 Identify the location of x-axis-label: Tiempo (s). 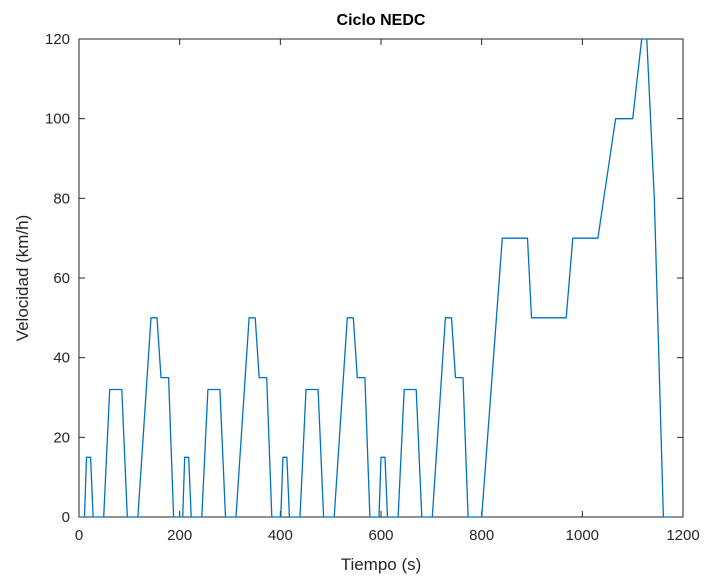
(381, 564).